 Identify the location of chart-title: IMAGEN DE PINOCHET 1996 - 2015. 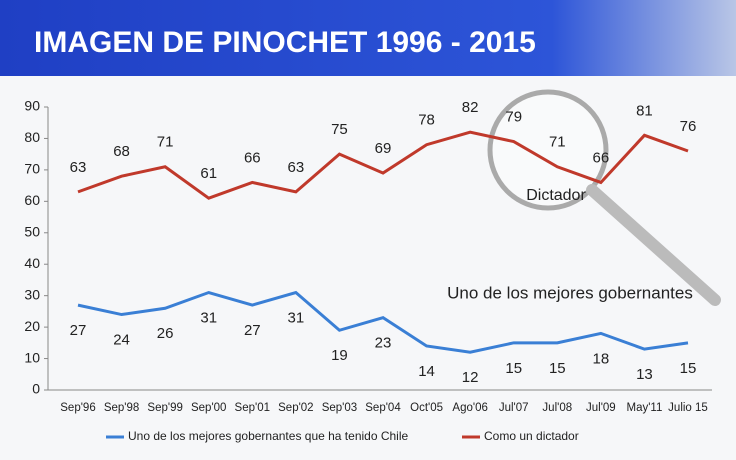
(285, 42).